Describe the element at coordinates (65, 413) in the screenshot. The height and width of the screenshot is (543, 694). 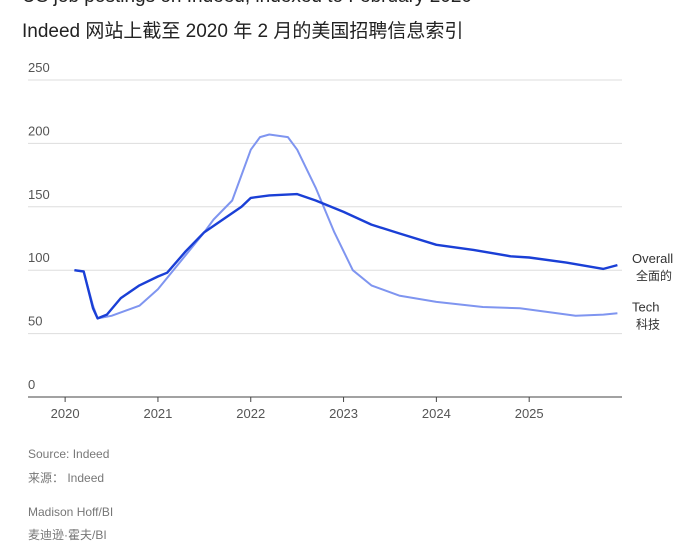
I see `x-tick-label: 2020` at that location.